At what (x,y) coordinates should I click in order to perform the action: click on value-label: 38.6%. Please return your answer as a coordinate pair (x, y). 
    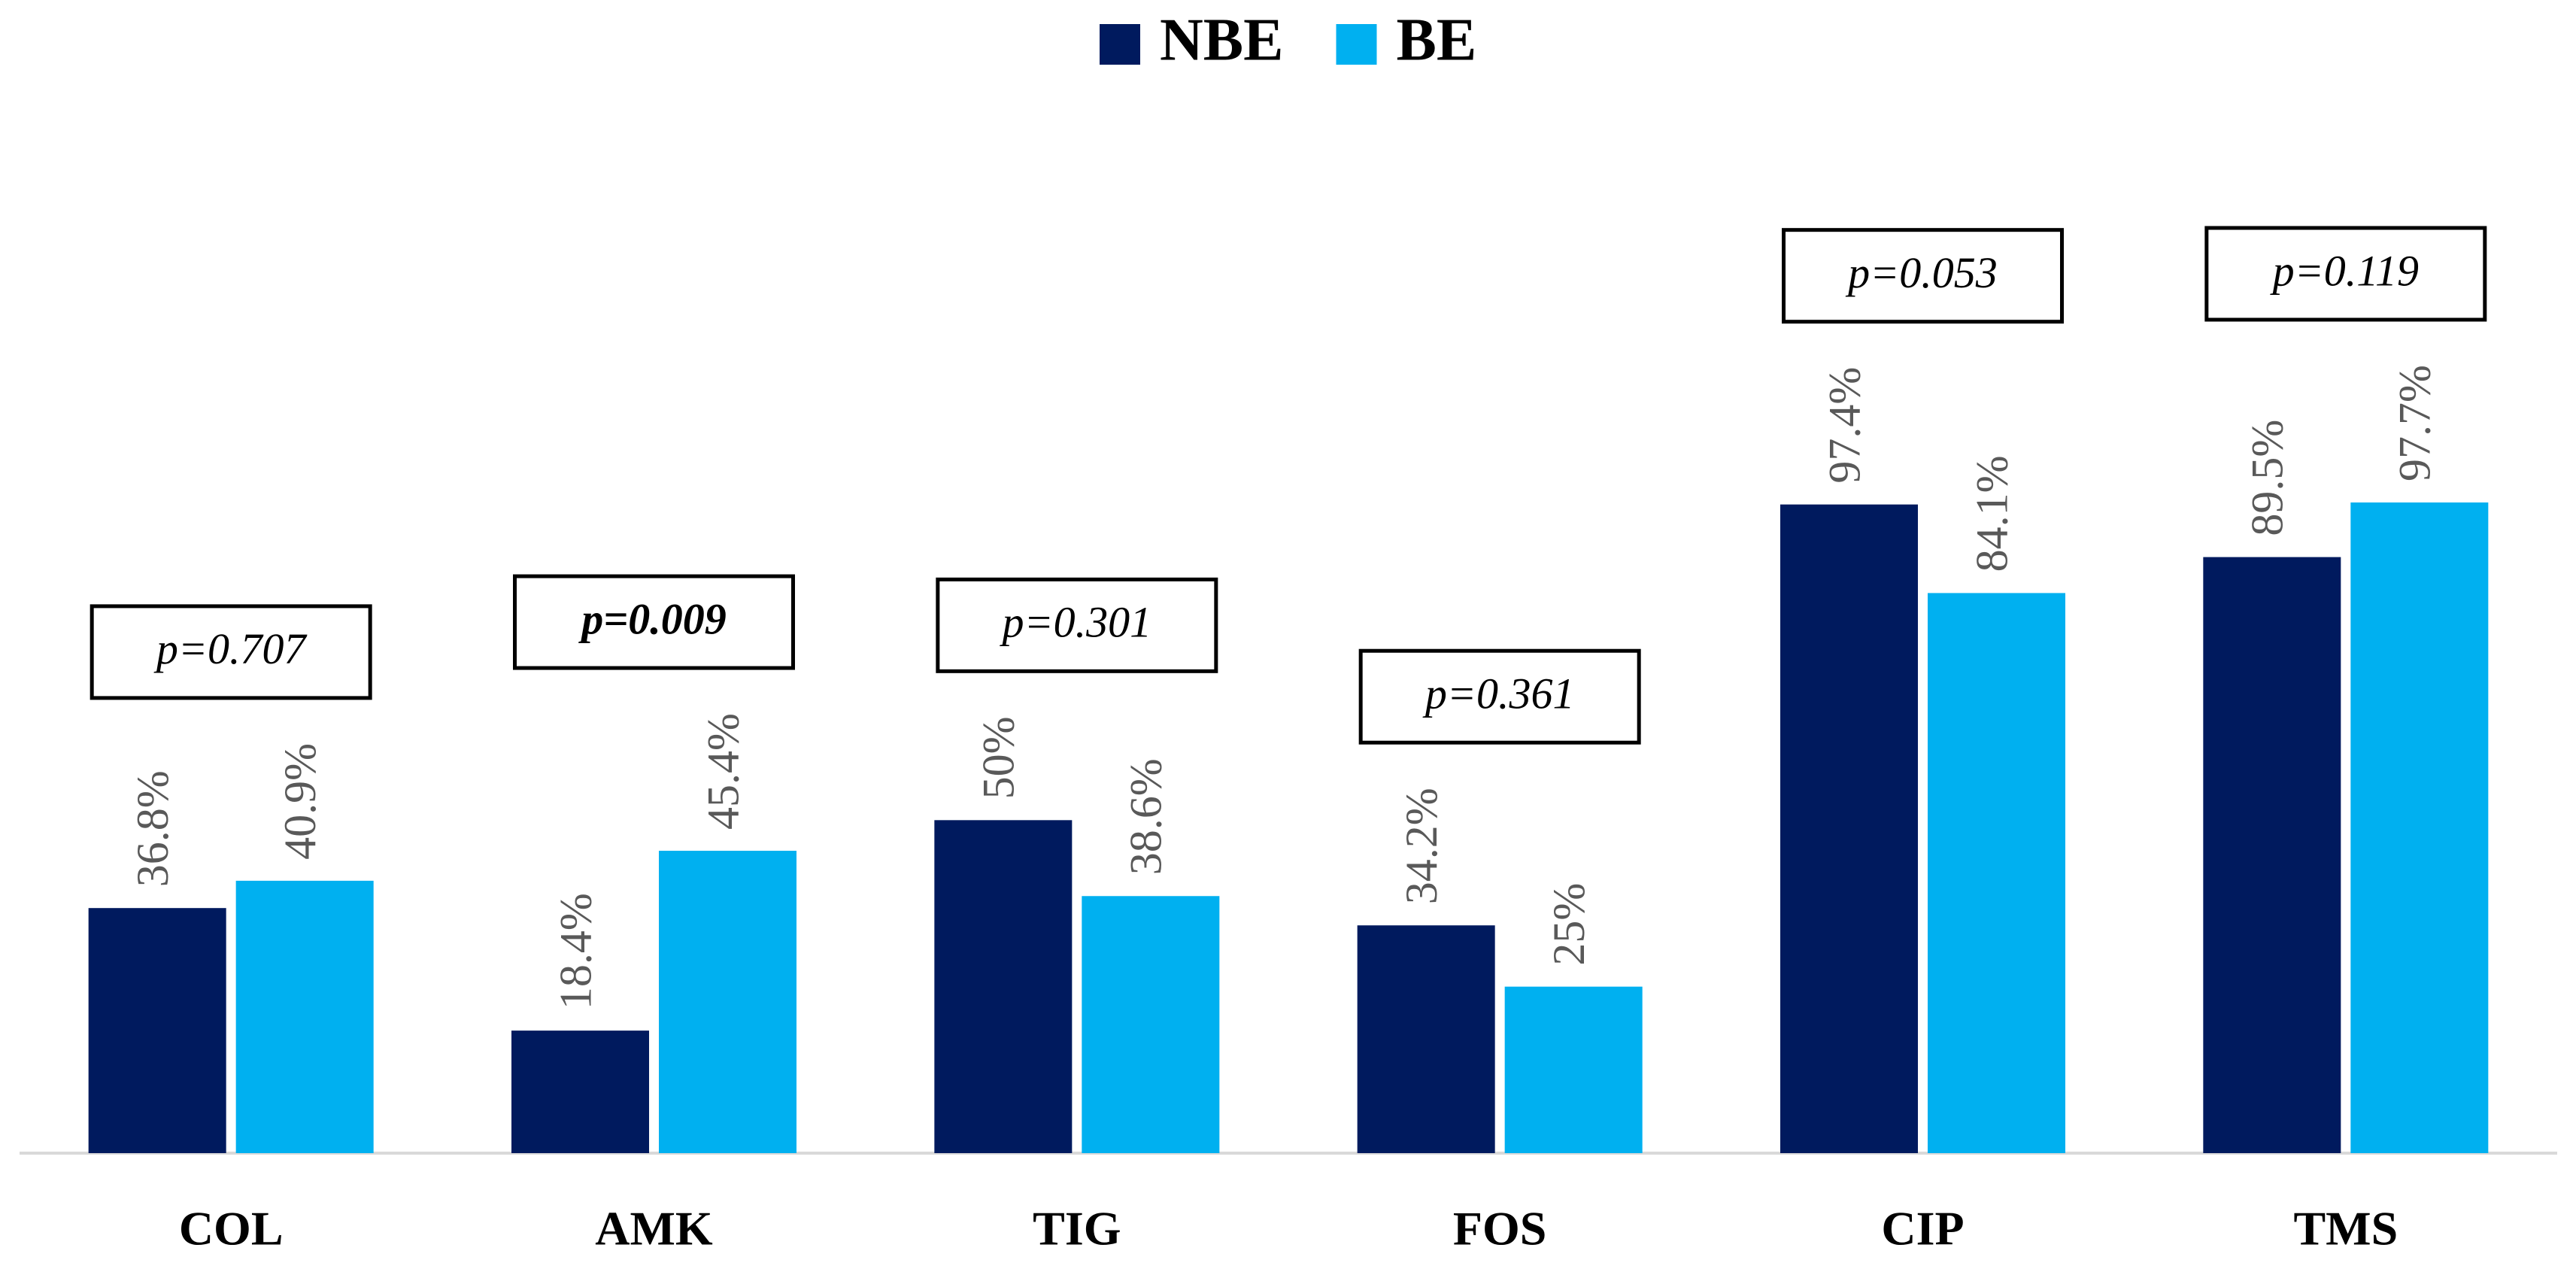
    Looking at the image, I should click on (1146, 816).